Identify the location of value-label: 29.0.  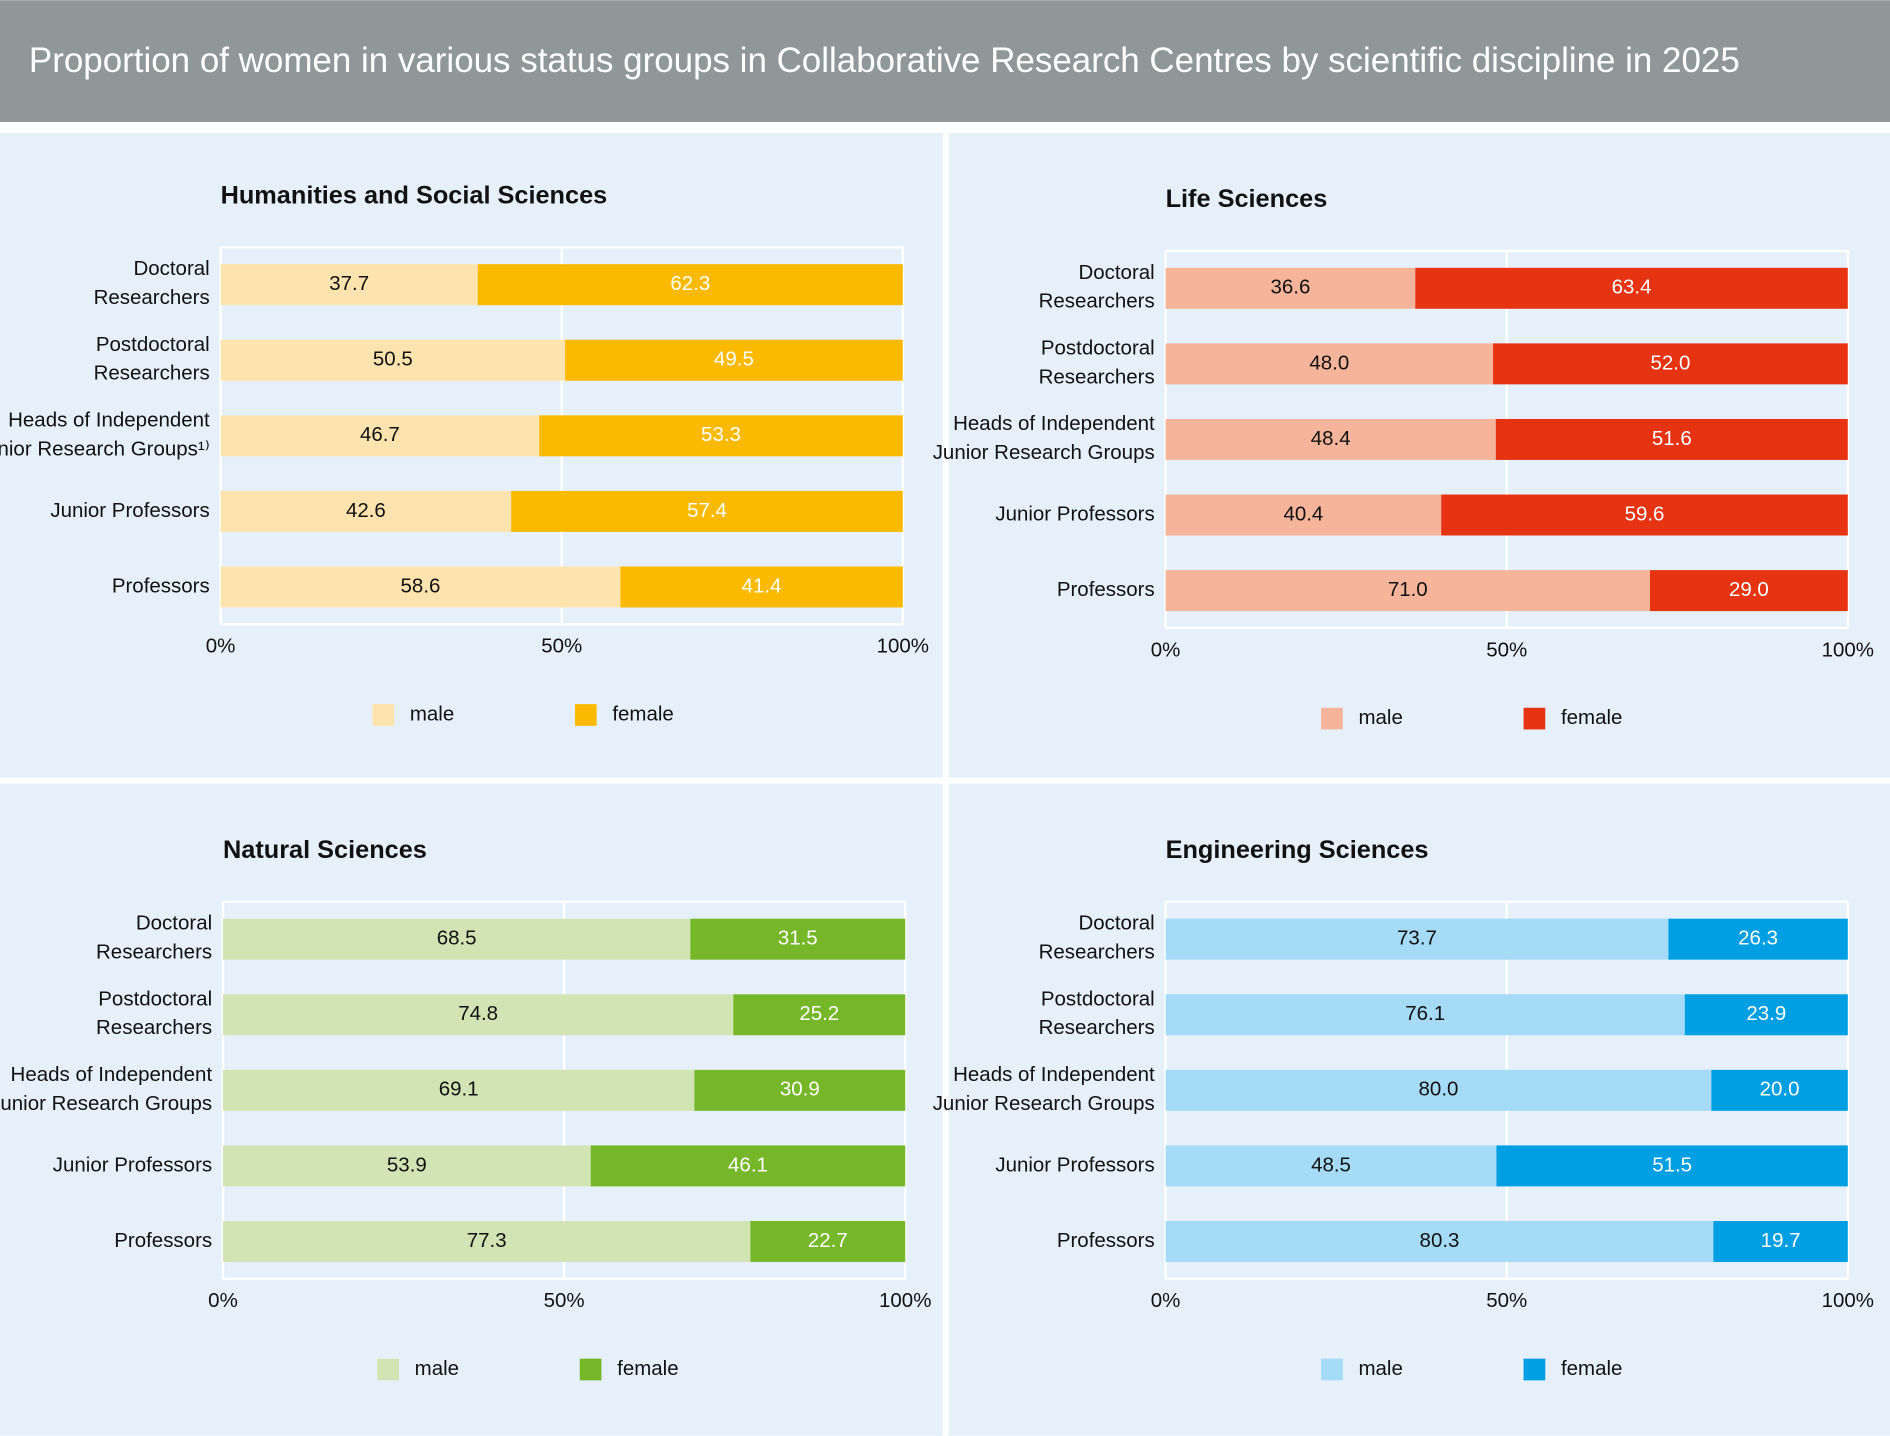
(1749, 589).